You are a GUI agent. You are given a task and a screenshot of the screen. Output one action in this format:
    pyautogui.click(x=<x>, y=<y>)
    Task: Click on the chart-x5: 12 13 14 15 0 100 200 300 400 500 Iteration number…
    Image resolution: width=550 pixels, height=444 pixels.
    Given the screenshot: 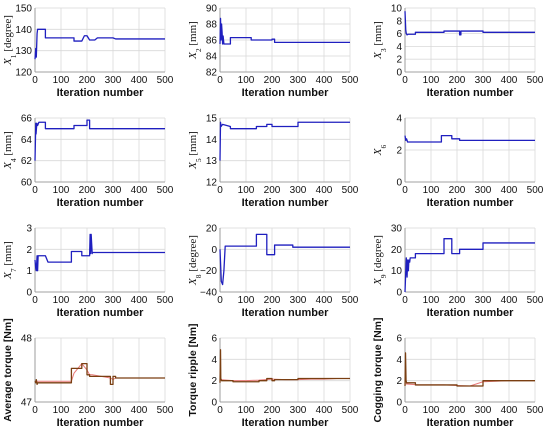 What is the action you would take?
    pyautogui.click(x=273, y=162)
    